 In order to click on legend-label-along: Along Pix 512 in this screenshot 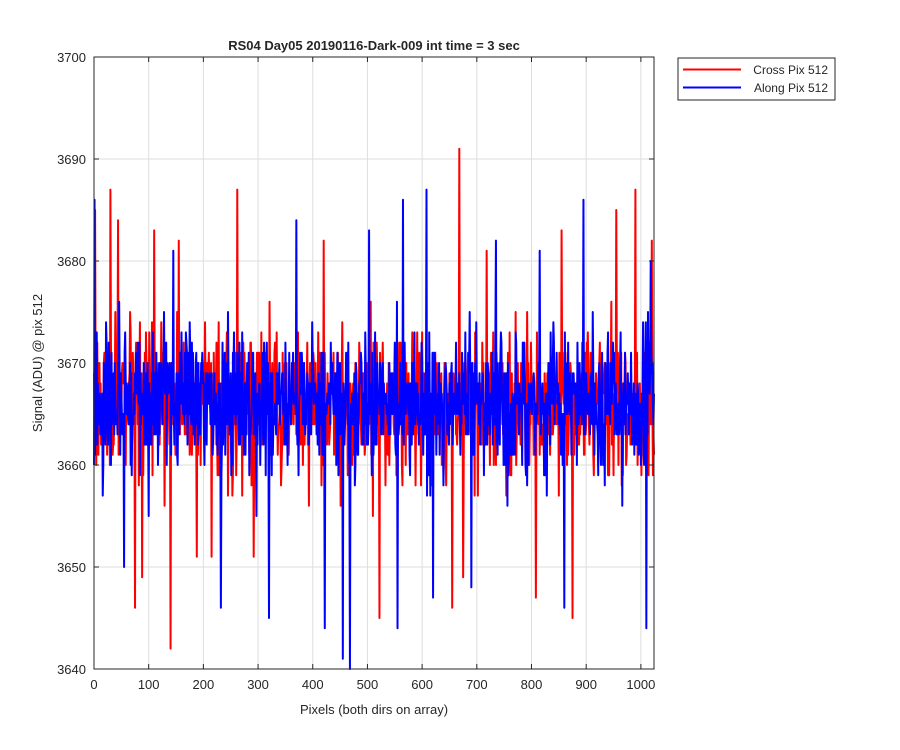, I will do `click(791, 88)`.